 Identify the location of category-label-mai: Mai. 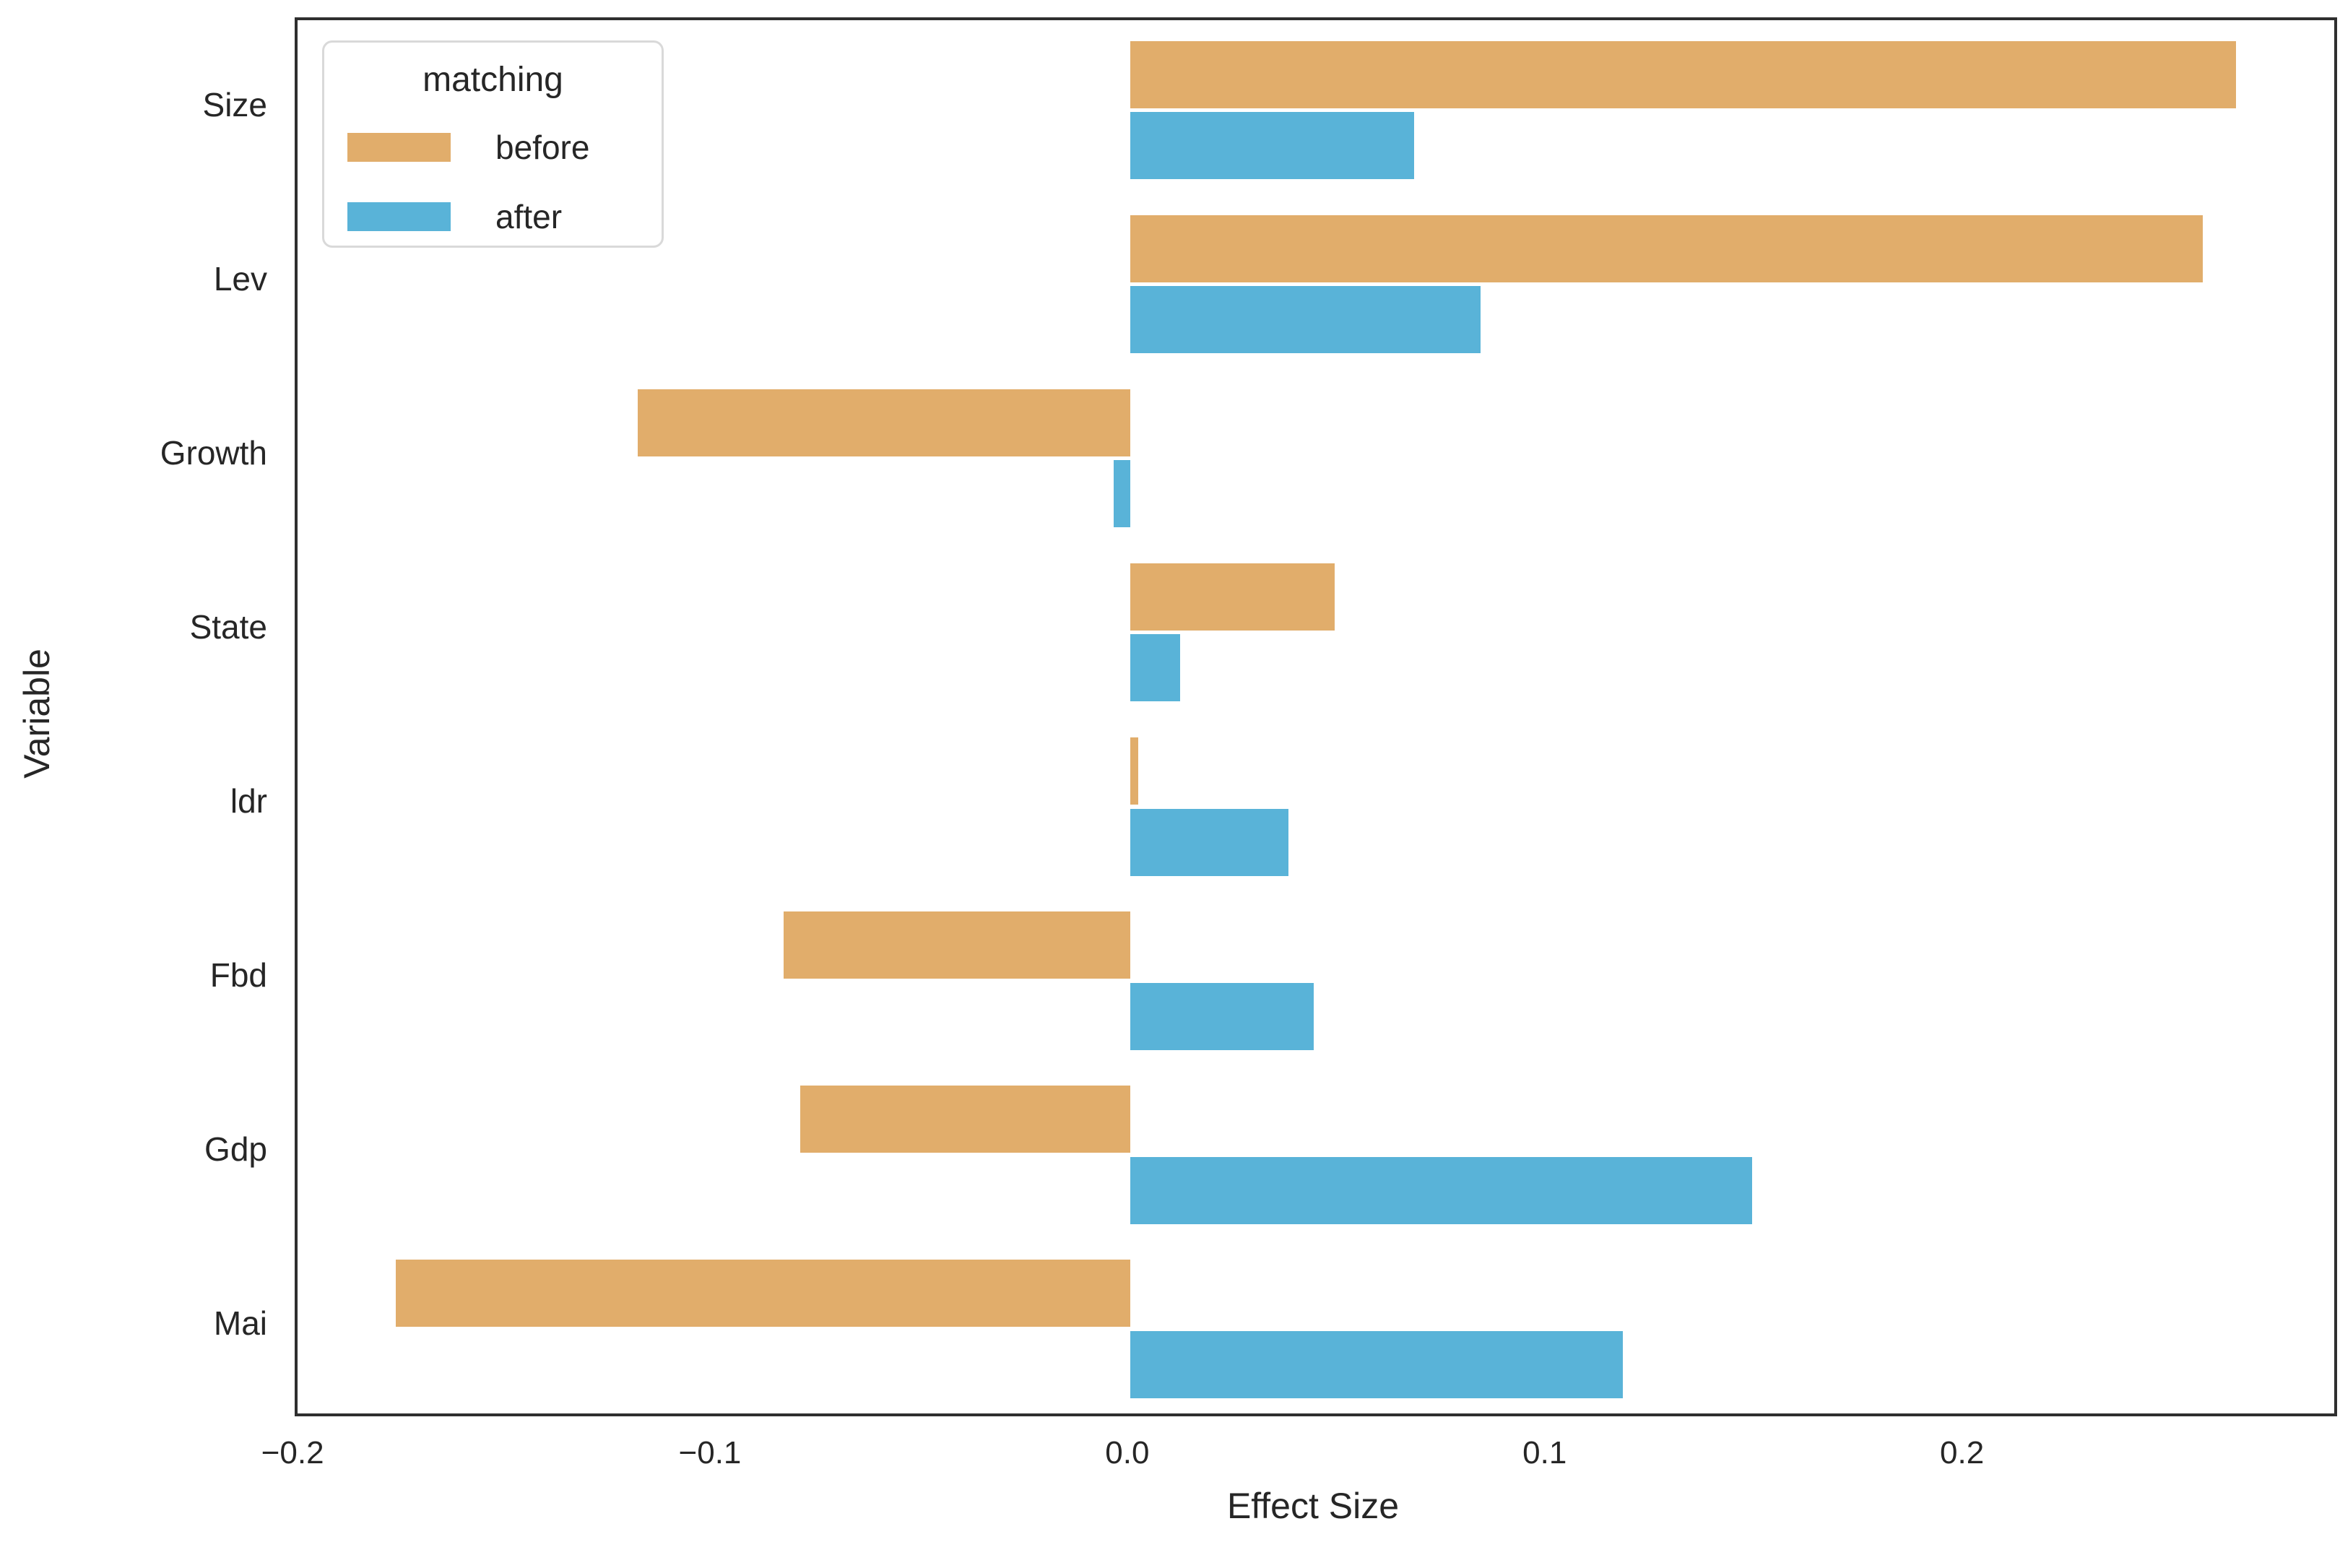
(240, 1323).